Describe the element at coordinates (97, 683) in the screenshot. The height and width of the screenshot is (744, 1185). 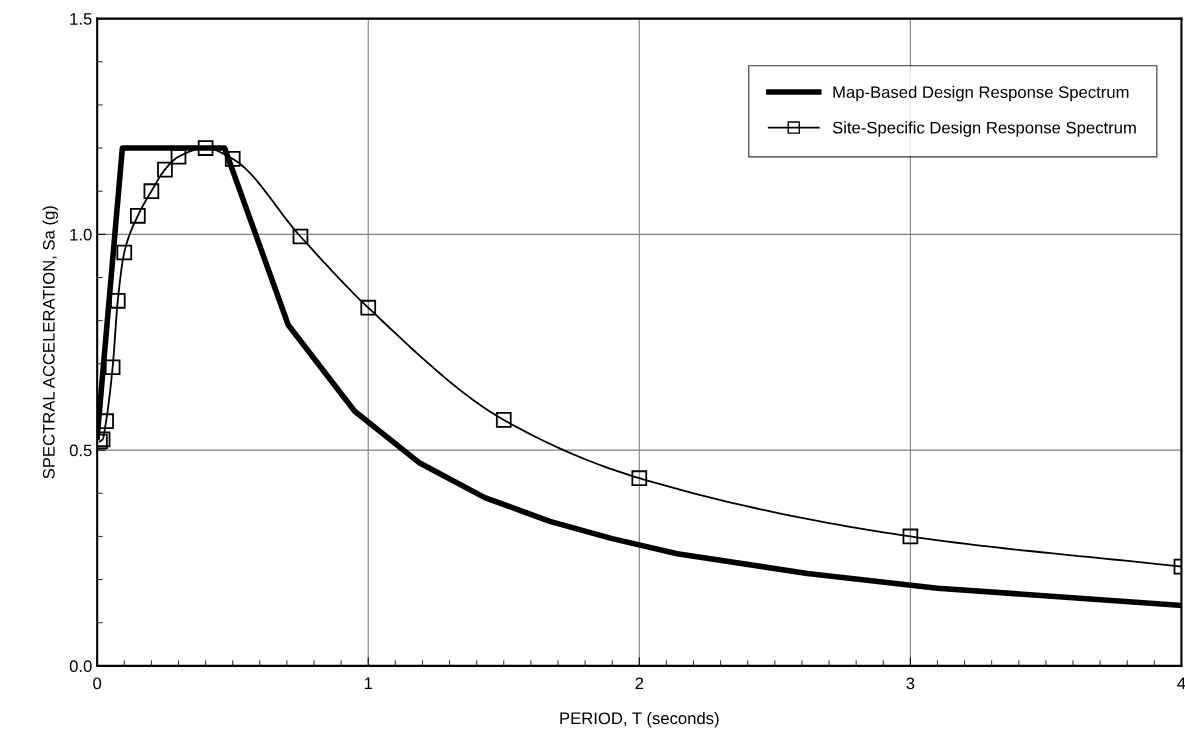
I see `x-tick-label: 0` at that location.